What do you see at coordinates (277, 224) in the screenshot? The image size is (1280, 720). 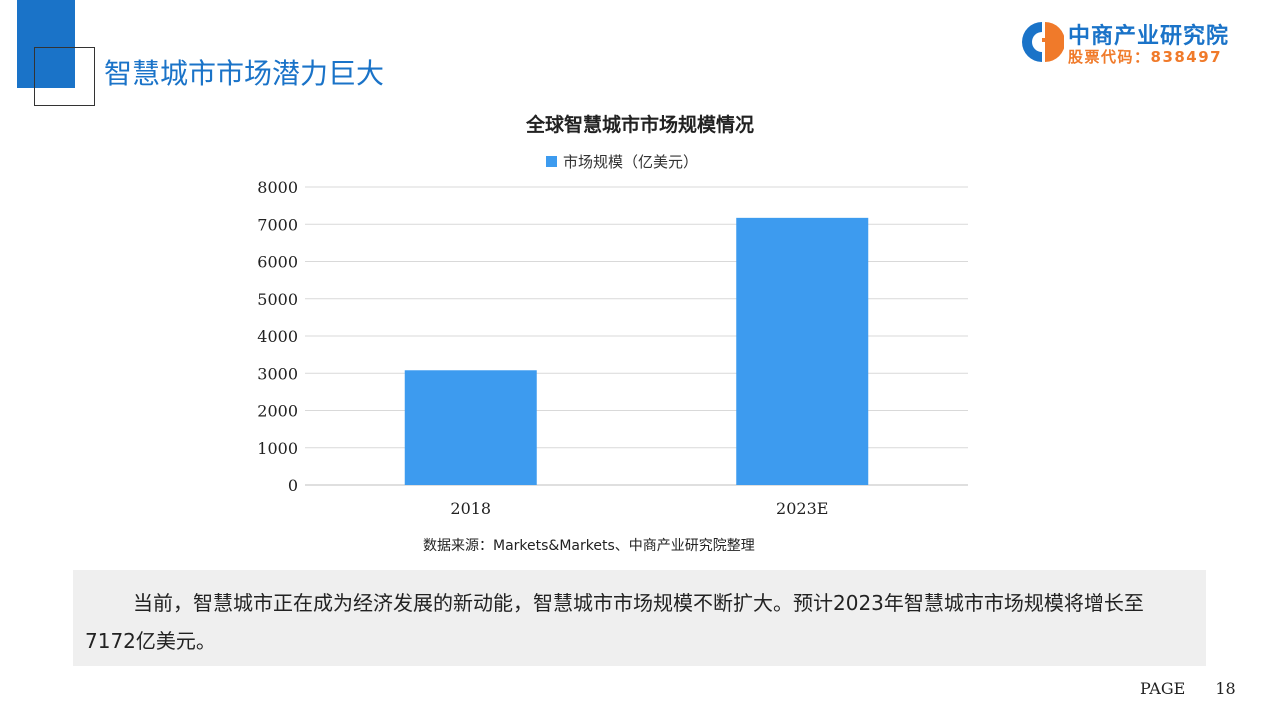 I see `y-tick-label: 7000` at bounding box center [277, 224].